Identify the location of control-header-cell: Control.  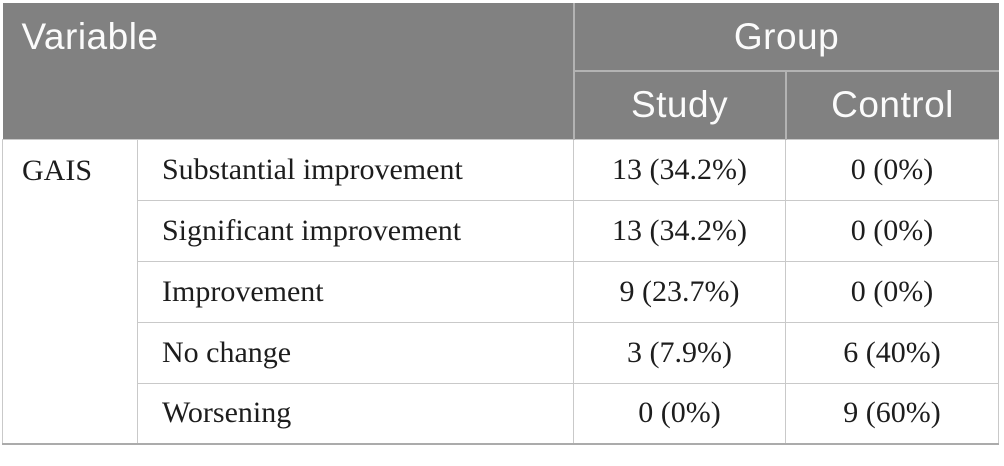
(891, 105).